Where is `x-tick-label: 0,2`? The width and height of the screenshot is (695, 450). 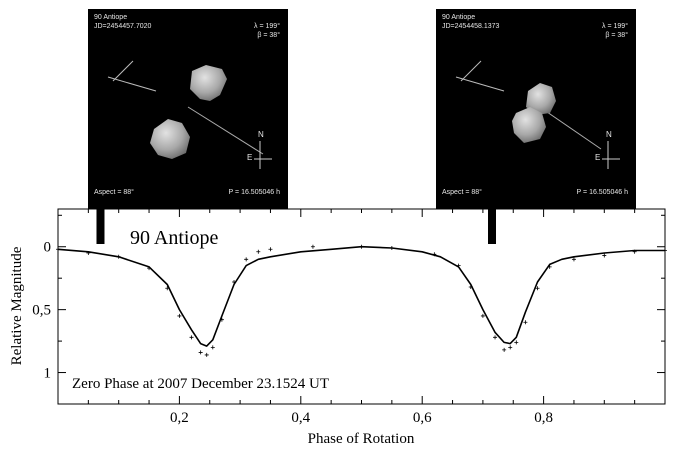
x-tick-label: 0,2 is located at coordinates (179, 418).